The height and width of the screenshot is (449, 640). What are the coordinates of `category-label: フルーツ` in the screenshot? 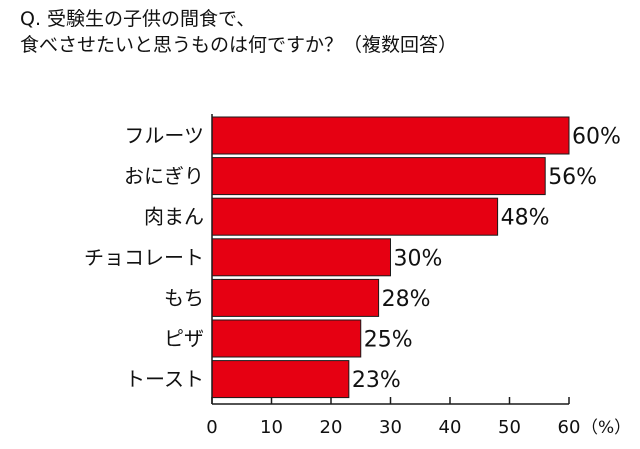 It's located at (164, 136).